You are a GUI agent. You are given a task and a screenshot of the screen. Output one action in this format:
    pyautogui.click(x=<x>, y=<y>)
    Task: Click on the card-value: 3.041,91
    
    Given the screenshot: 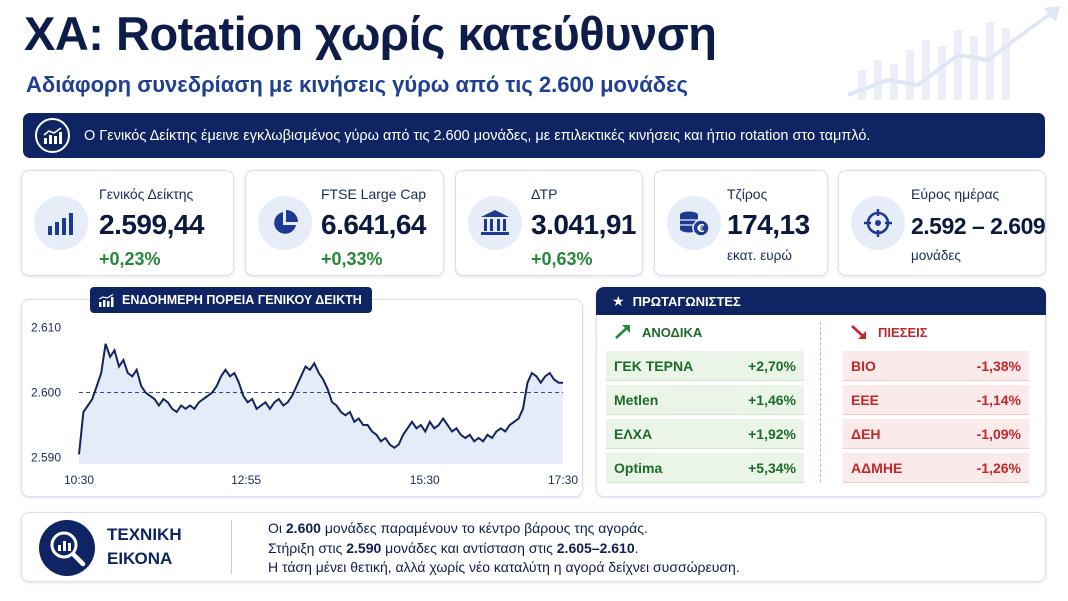 What is the action you would take?
    pyautogui.click(x=584, y=224)
    